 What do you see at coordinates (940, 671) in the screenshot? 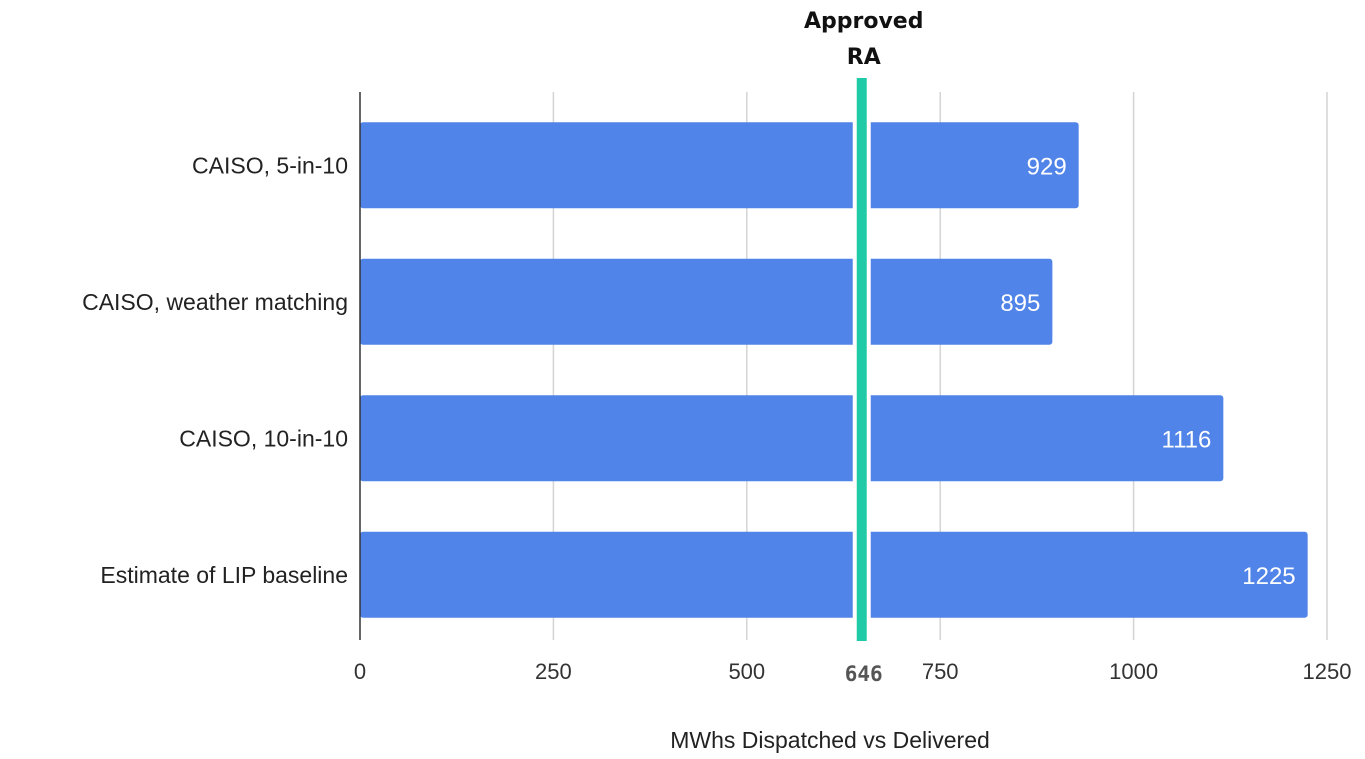
I see `x-tick-label: 750` at bounding box center [940, 671].